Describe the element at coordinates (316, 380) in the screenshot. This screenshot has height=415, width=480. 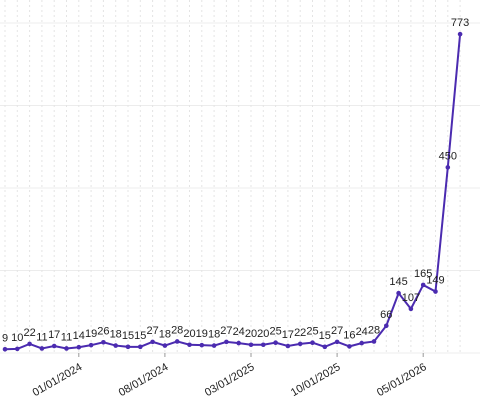
I see `x-tick-label: 10/01/2025` at that location.